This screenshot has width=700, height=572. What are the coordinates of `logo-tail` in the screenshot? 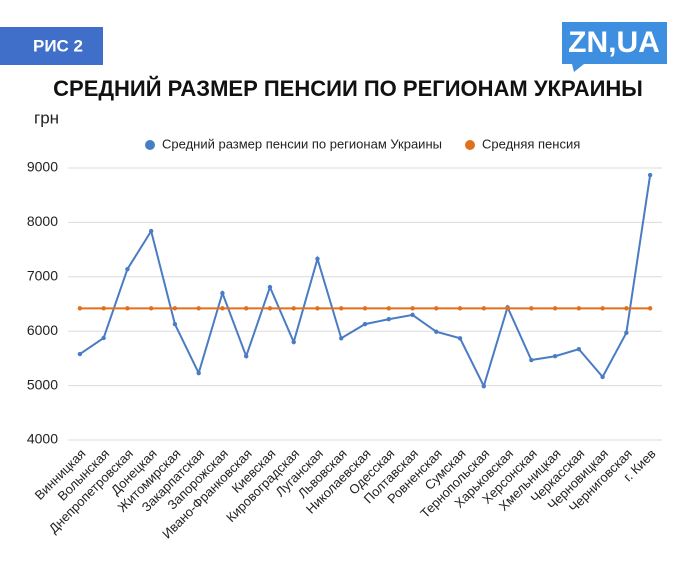 It's located at (578, 68).